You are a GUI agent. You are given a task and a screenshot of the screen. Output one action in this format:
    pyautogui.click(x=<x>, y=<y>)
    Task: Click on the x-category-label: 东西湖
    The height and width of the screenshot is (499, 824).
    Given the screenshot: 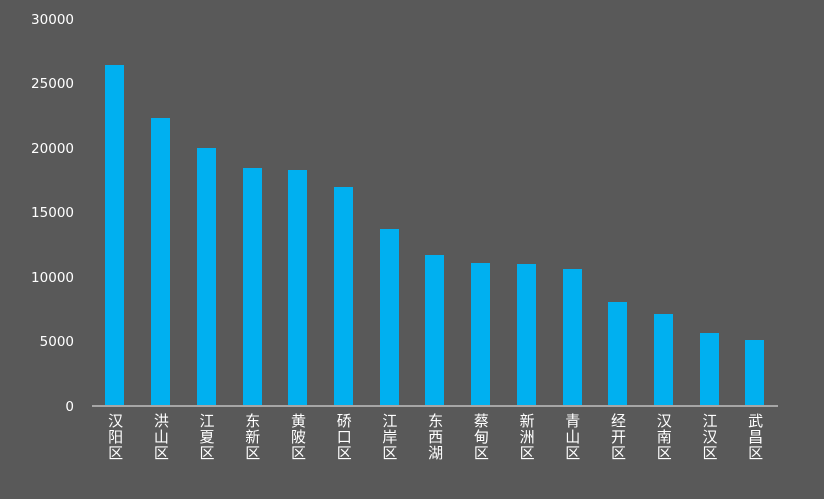 What is the action you would take?
    pyautogui.click(x=435, y=437)
    